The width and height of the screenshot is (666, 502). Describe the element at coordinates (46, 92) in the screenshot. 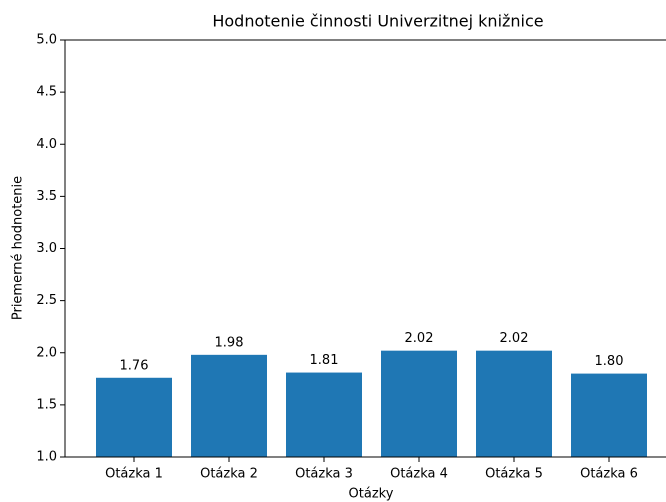

I see `y-tick-label: 4.5` at that location.